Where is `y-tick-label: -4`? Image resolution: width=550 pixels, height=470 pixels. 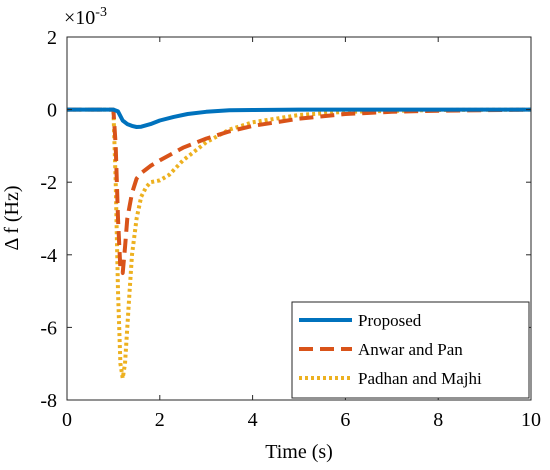 y-tick-label: -4 is located at coordinates (48, 256).